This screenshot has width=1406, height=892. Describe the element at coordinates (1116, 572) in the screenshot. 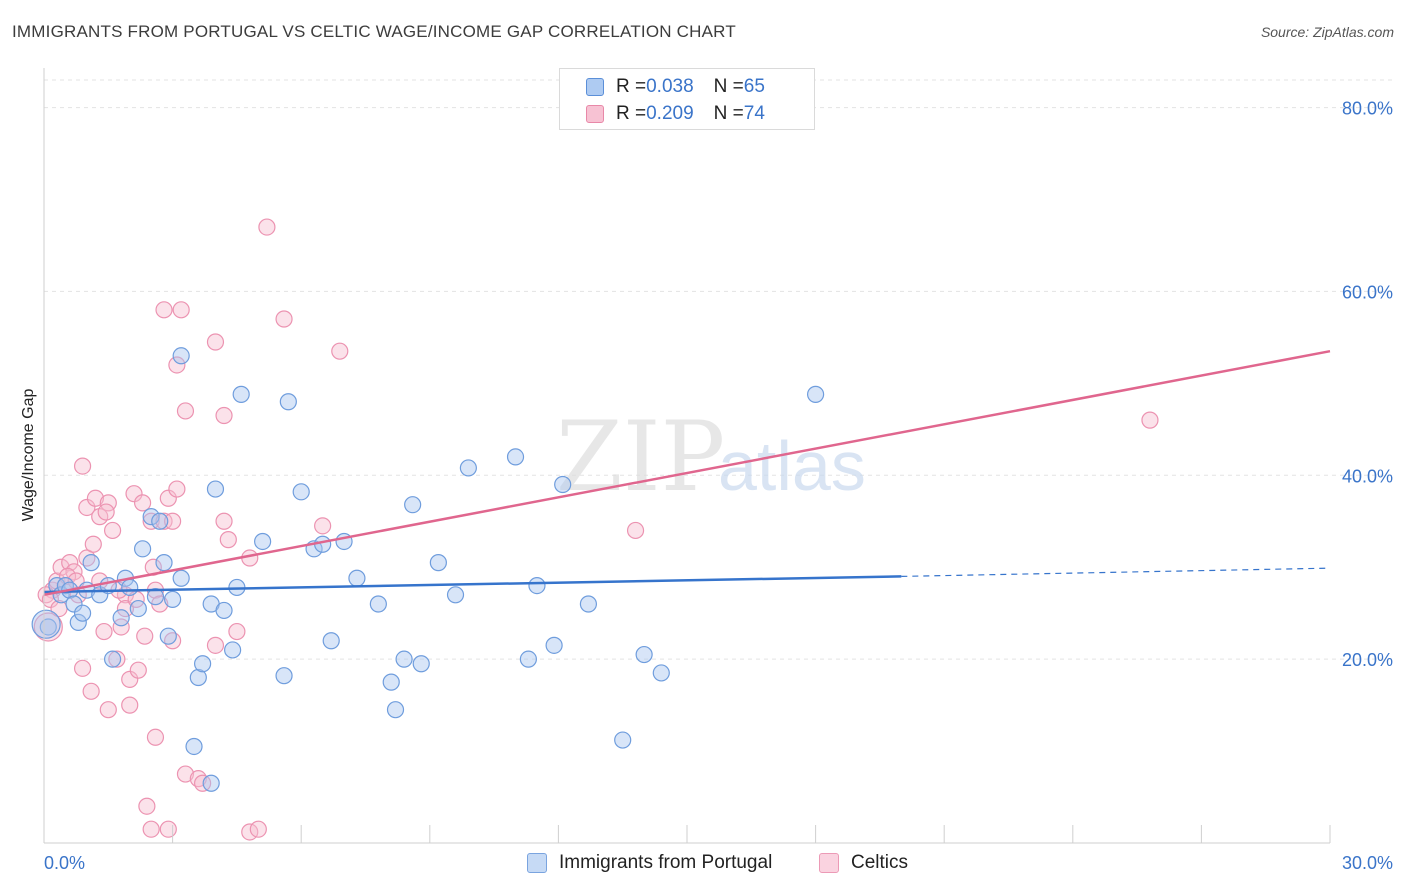

I see `portugal-trend-extension` at that location.